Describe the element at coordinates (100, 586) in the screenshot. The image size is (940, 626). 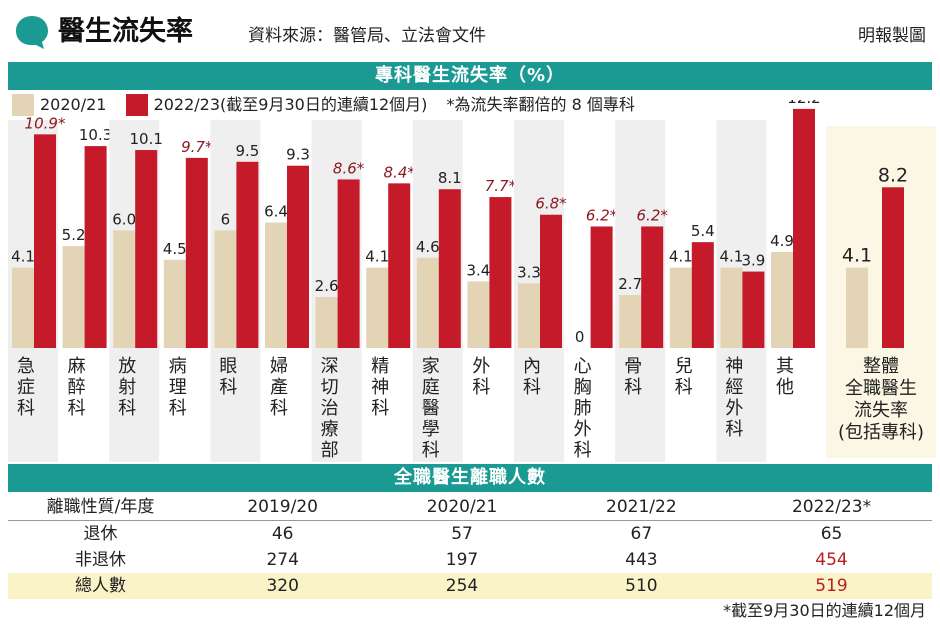
I see `row-label: 總人數` at that location.